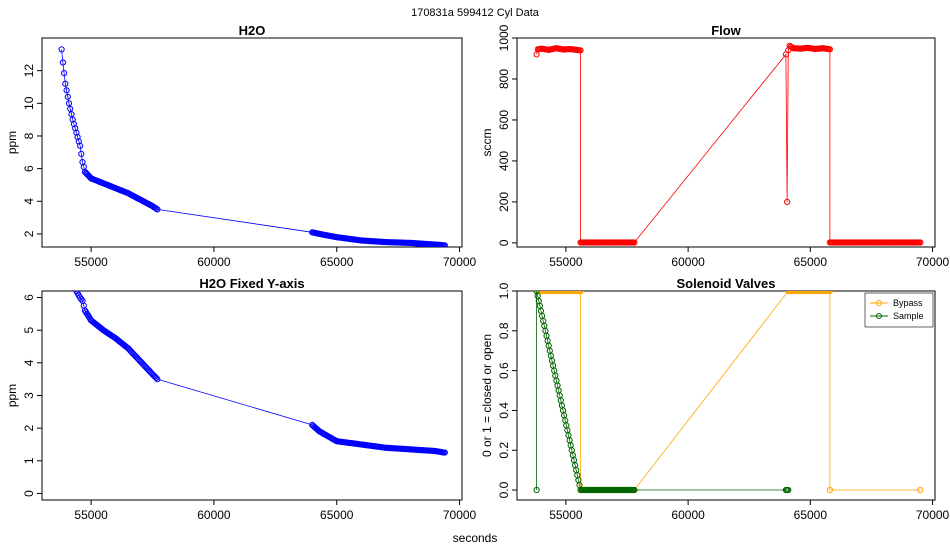 The image size is (950, 550). What do you see at coordinates (29, 395) in the screenshot?
I see `y-tick-label: 3` at bounding box center [29, 395].